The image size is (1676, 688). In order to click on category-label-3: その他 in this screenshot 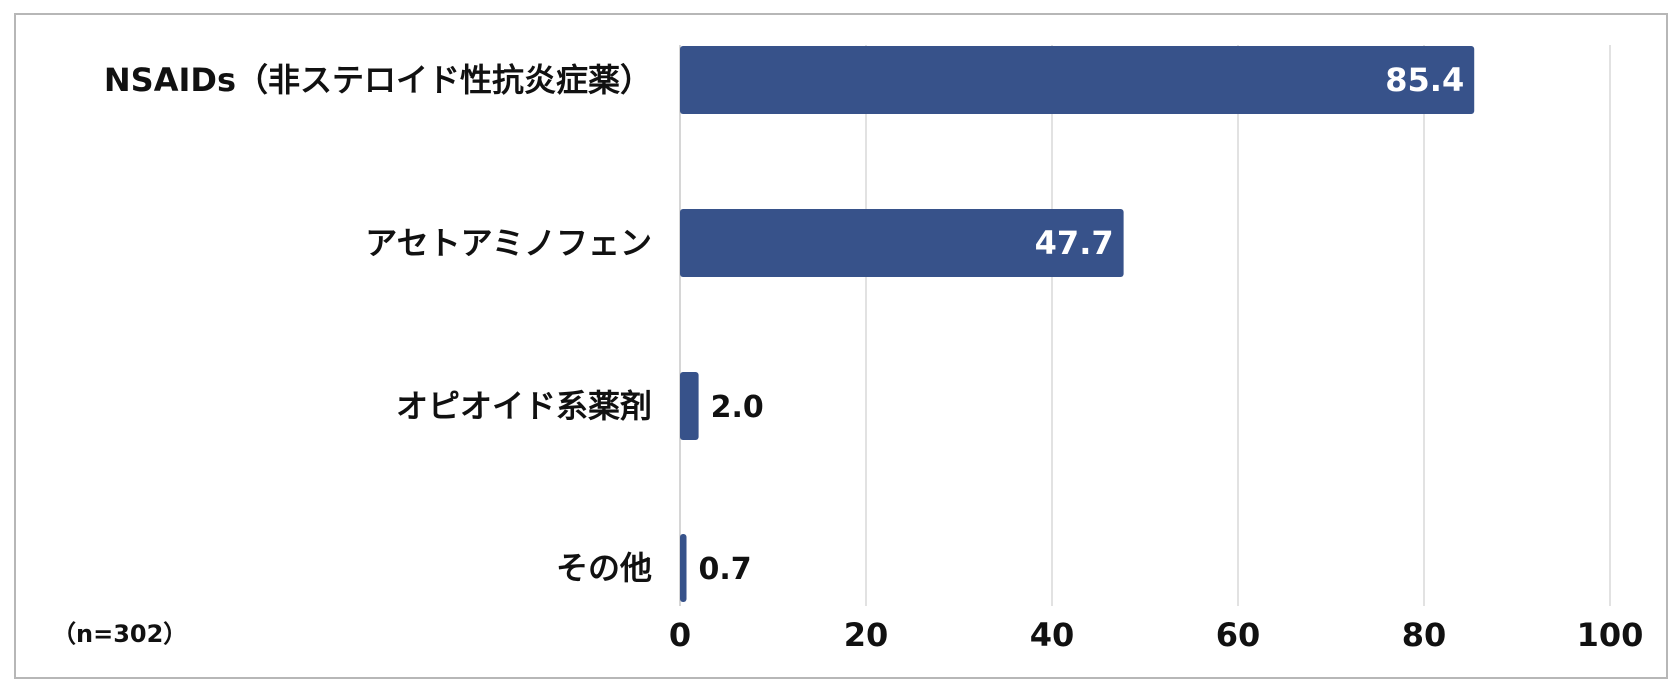, I will do `click(604, 568)`.